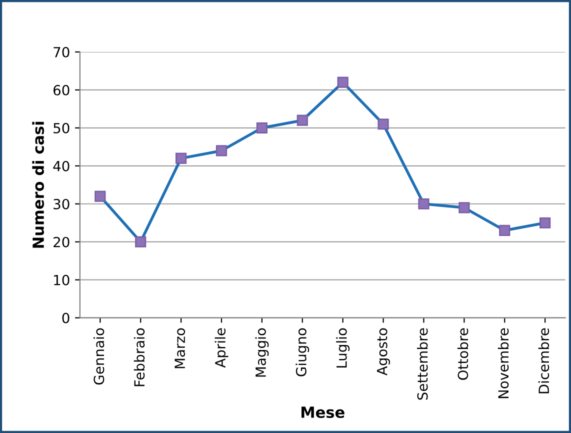 The height and width of the screenshot is (433, 571). Describe the element at coordinates (38, 185) in the screenshot. I see `y-axis-title: Numero di casi` at that location.